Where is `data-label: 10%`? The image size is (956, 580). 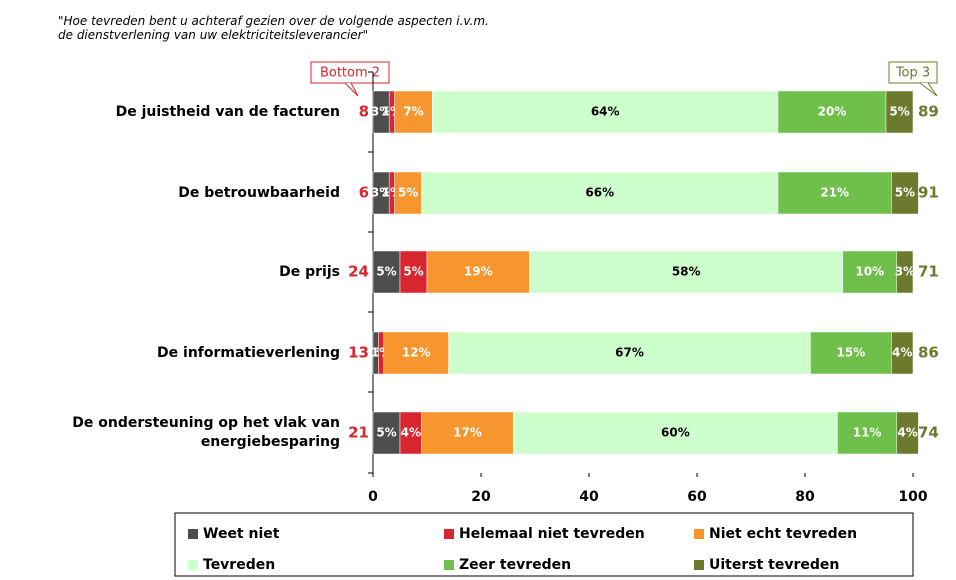
data-label: 10% is located at coordinates (869, 272).